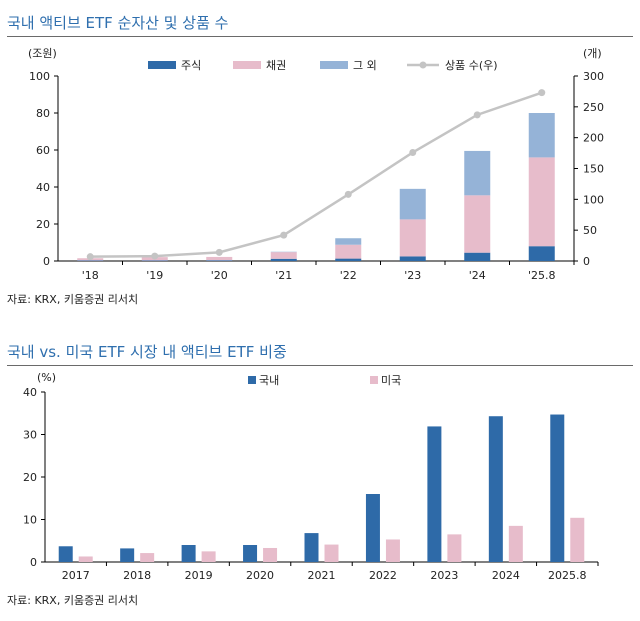  Describe the element at coordinates (593, 107) in the screenshot. I see `y2-tick-label: 250` at that location.